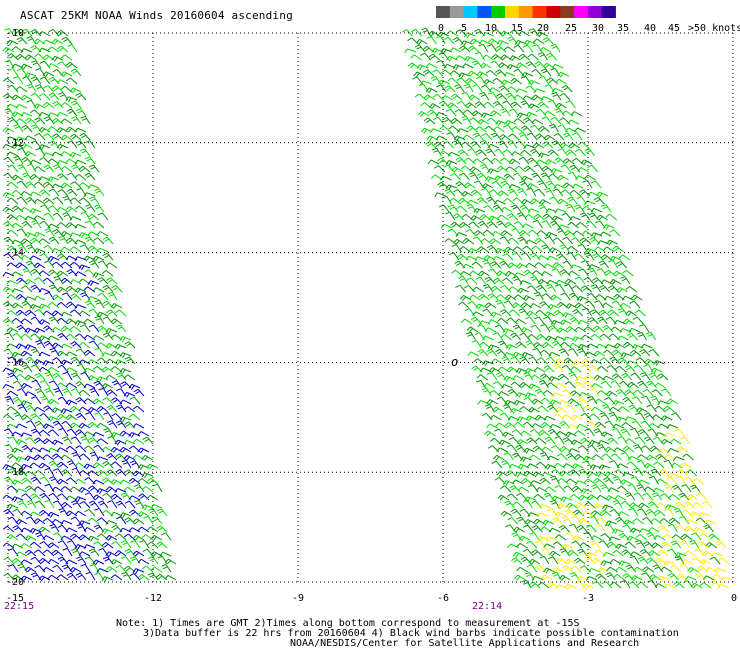 The image size is (740, 650). I want to click on legend-label: 15, so click(517, 28).